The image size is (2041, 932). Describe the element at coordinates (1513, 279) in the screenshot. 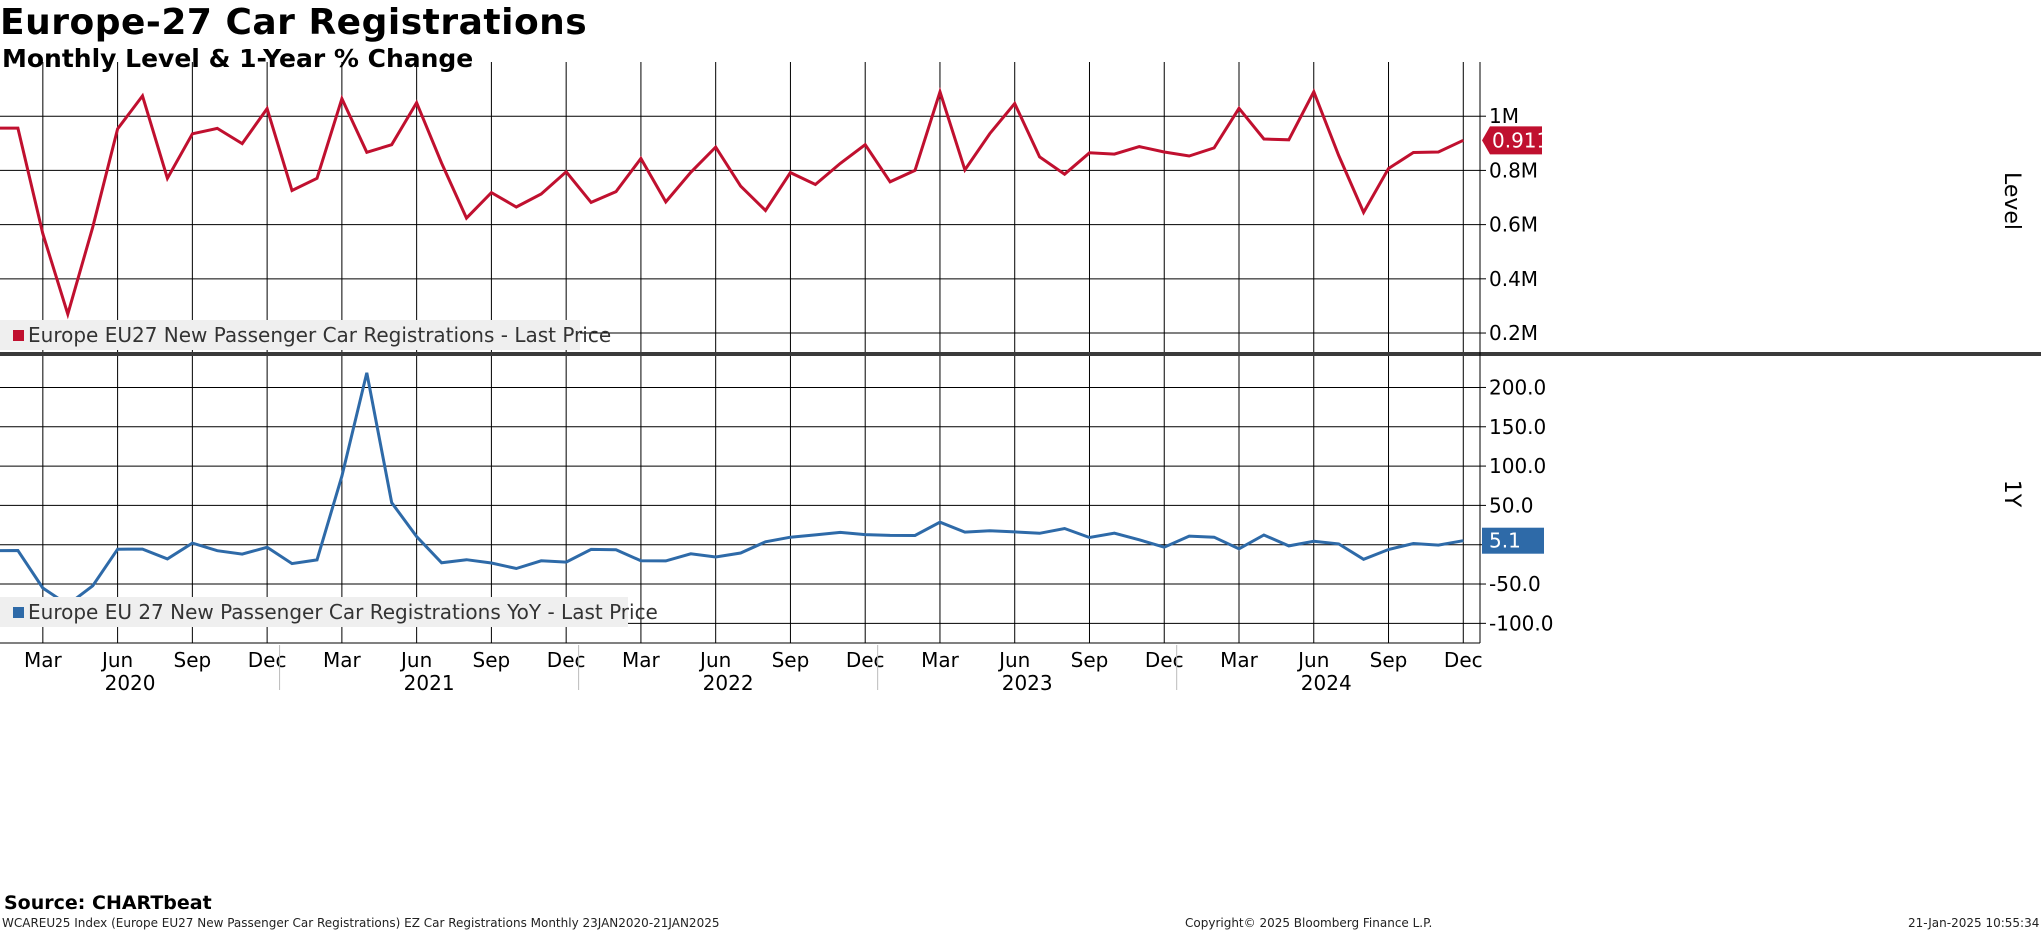

I see `y-tick-label: 0.4M` at that location.